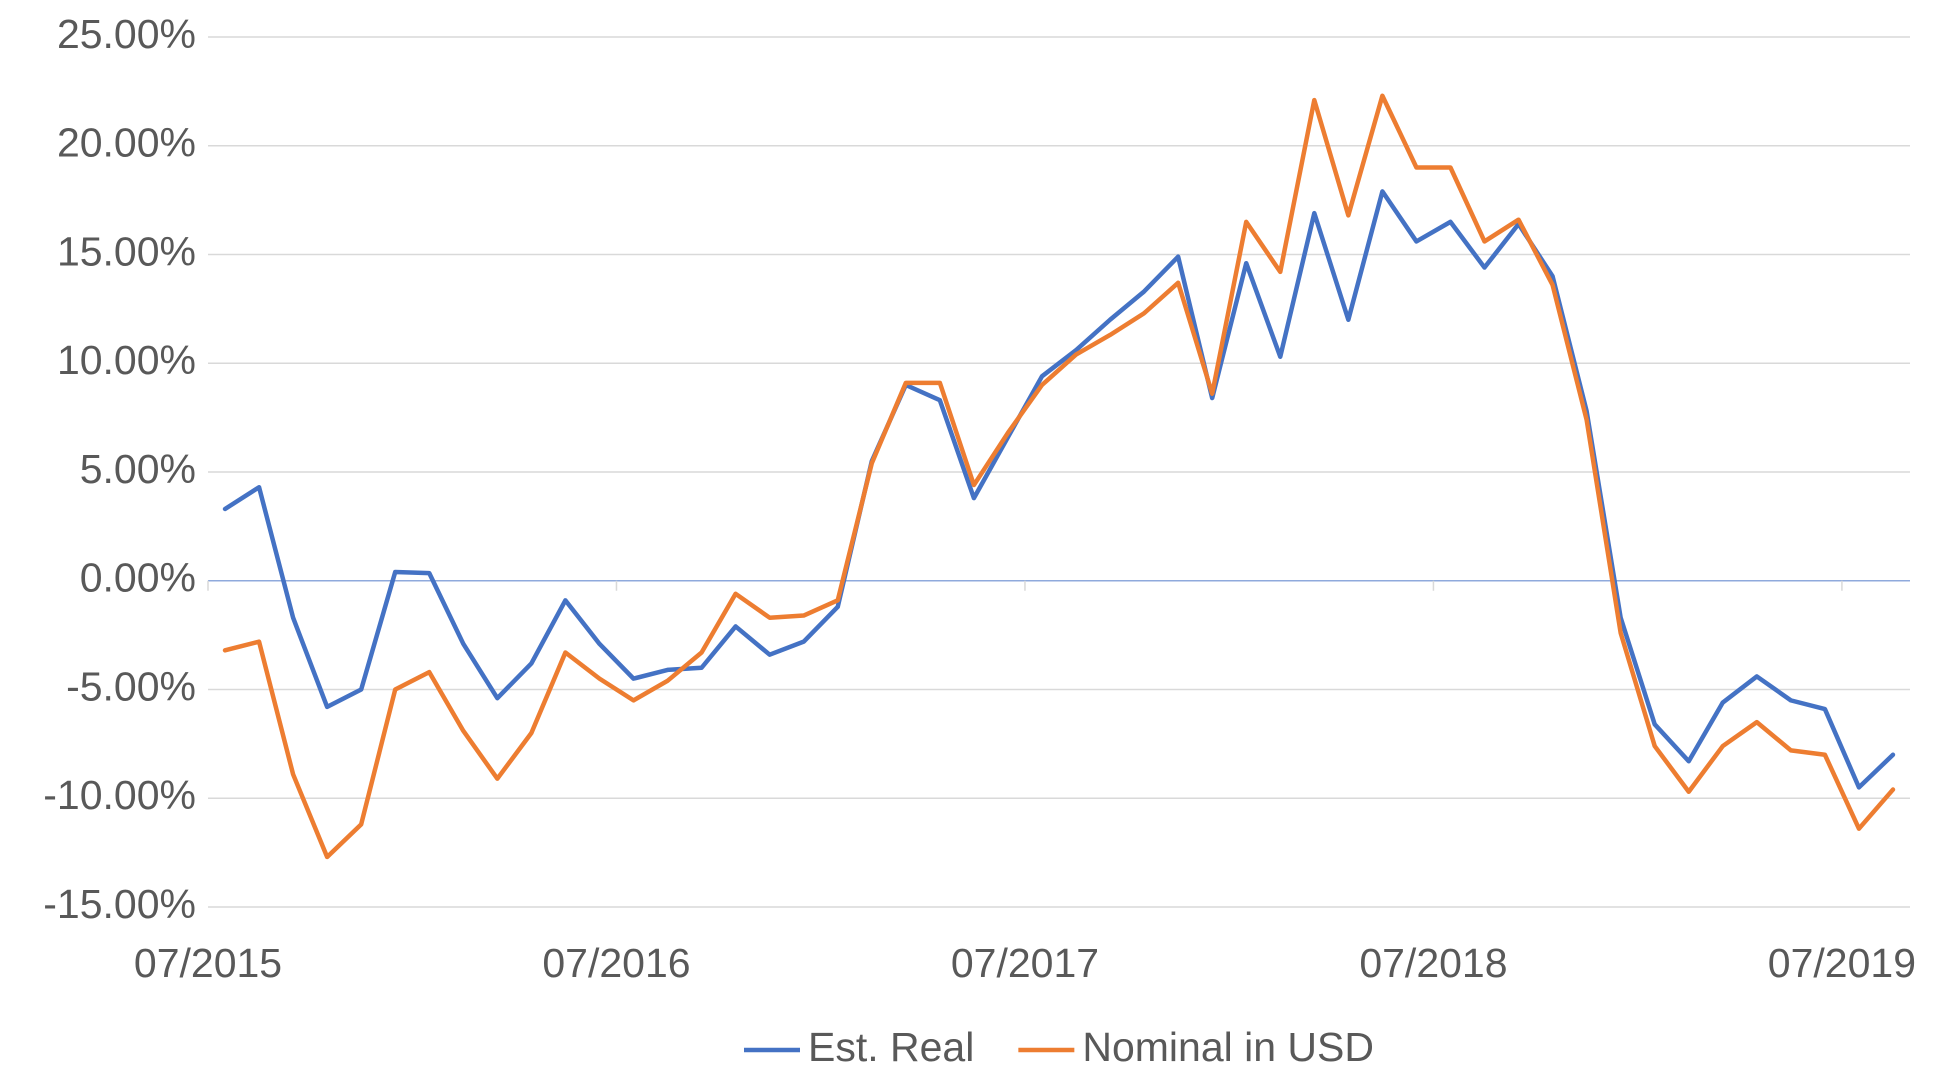 Image resolution: width=1941 pixels, height=1081 pixels. I want to click on legend-text: Nominal in USD, so click(1228, 1047).